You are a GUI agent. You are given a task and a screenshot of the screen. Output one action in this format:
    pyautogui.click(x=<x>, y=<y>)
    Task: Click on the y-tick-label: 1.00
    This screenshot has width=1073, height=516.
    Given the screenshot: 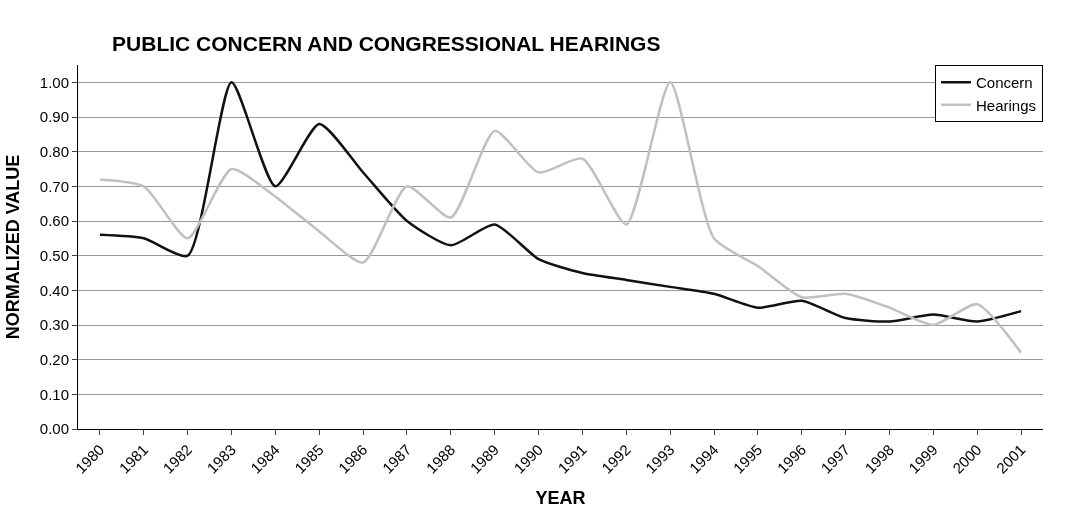 What is the action you would take?
    pyautogui.click(x=54, y=82)
    